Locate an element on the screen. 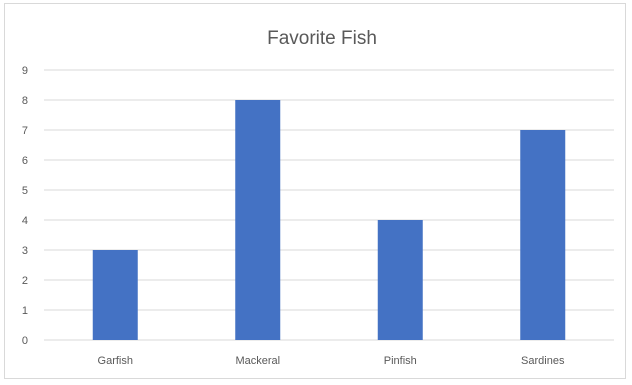 The height and width of the screenshot is (385, 632). y-tick-label: 7 is located at coordinates (25, 131).